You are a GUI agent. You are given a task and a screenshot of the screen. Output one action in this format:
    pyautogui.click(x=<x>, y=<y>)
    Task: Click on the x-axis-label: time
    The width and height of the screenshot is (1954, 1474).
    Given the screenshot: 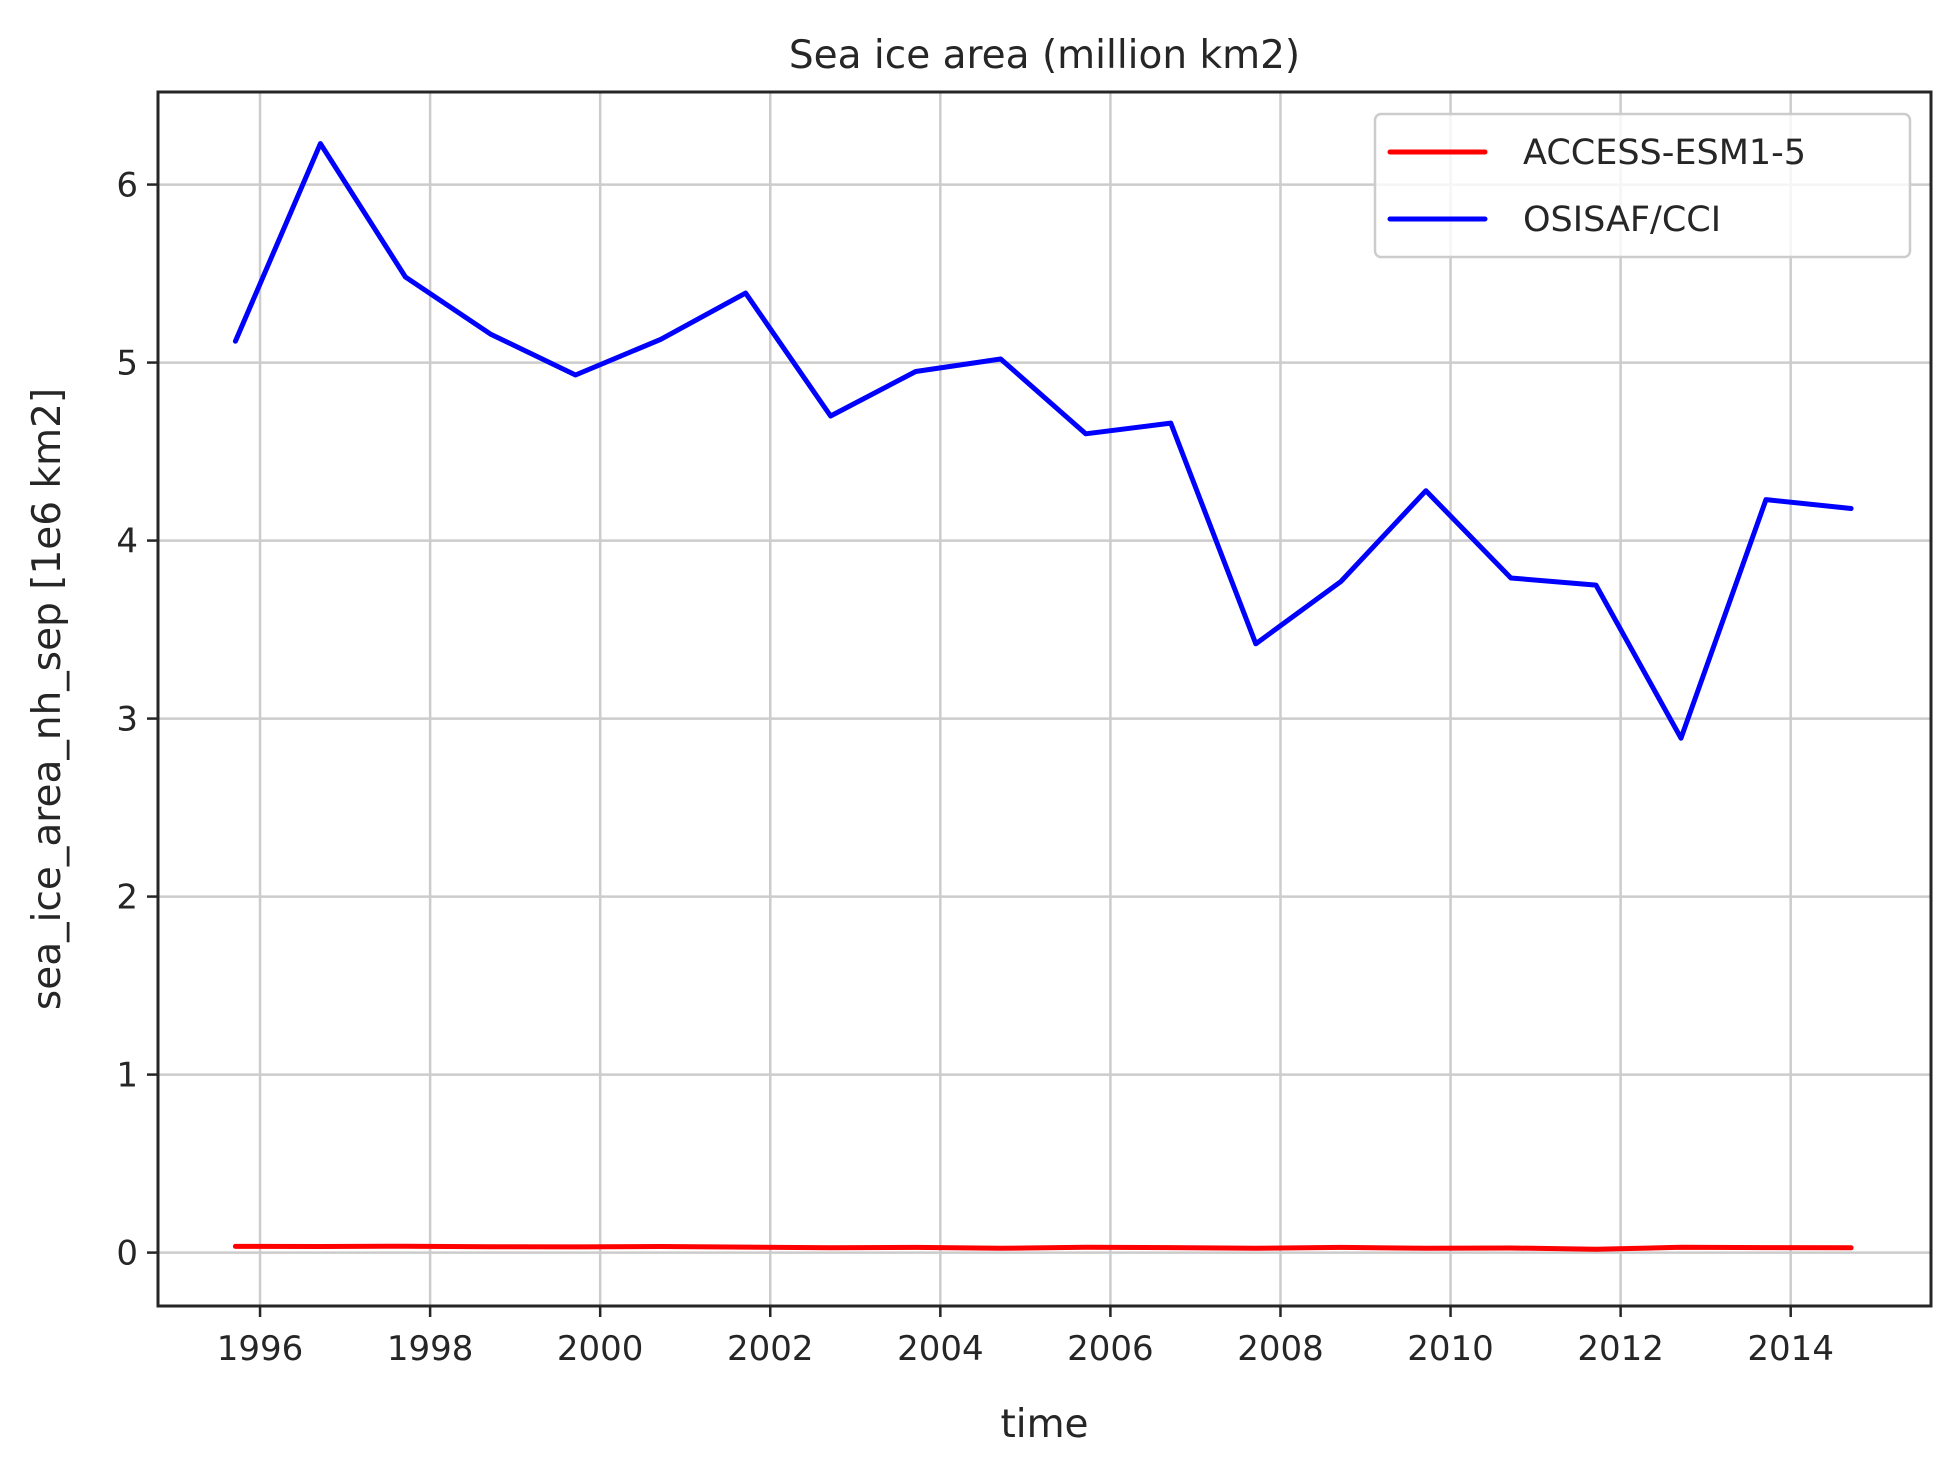 What is the action you would take?
    pyautogui.click(x=1044, y=1424)
    